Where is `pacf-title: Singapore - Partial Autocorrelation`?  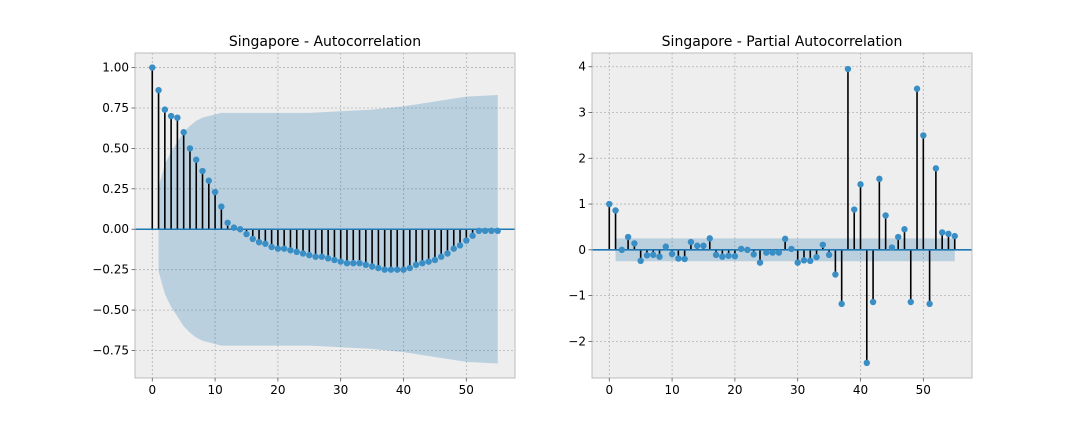 pacf-title: Singapore - Partial Autocorrelation is located at coordinates (782, 42).